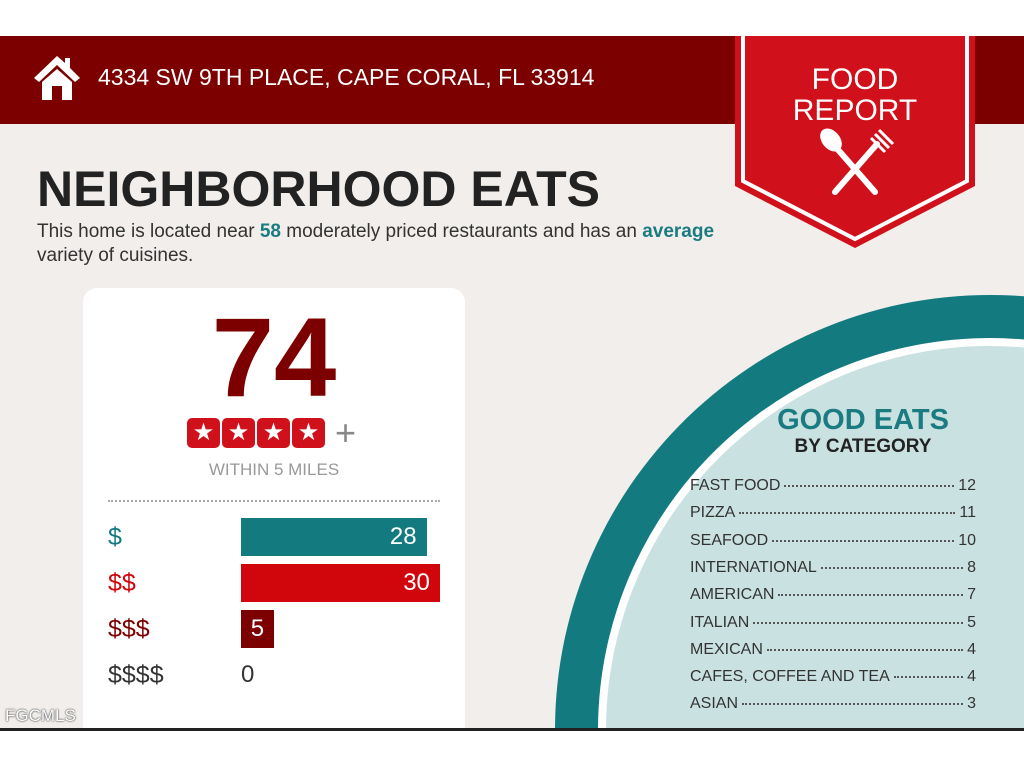 The image size is (1024, 768). Describe the element at coordinates (274, 501) in the screenshot. I see `divider` at that location.